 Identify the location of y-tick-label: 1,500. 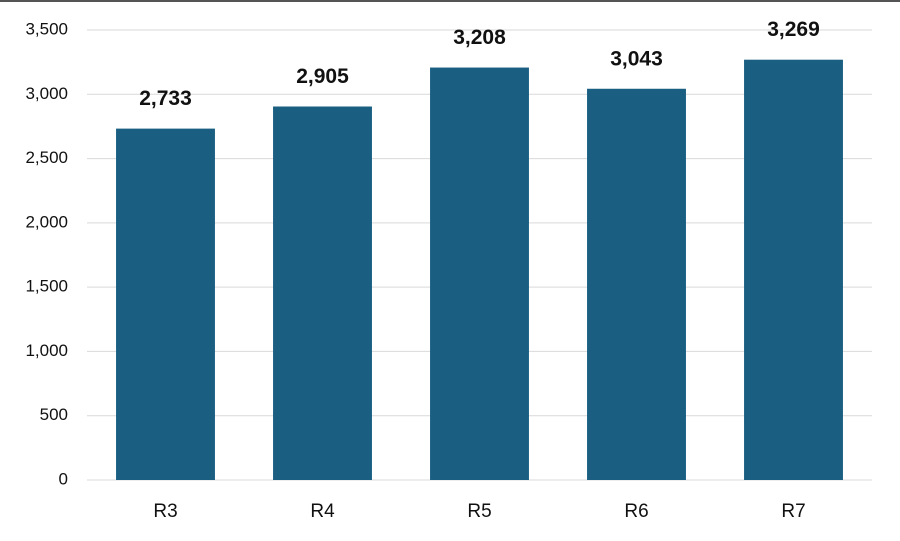
(46, 286).